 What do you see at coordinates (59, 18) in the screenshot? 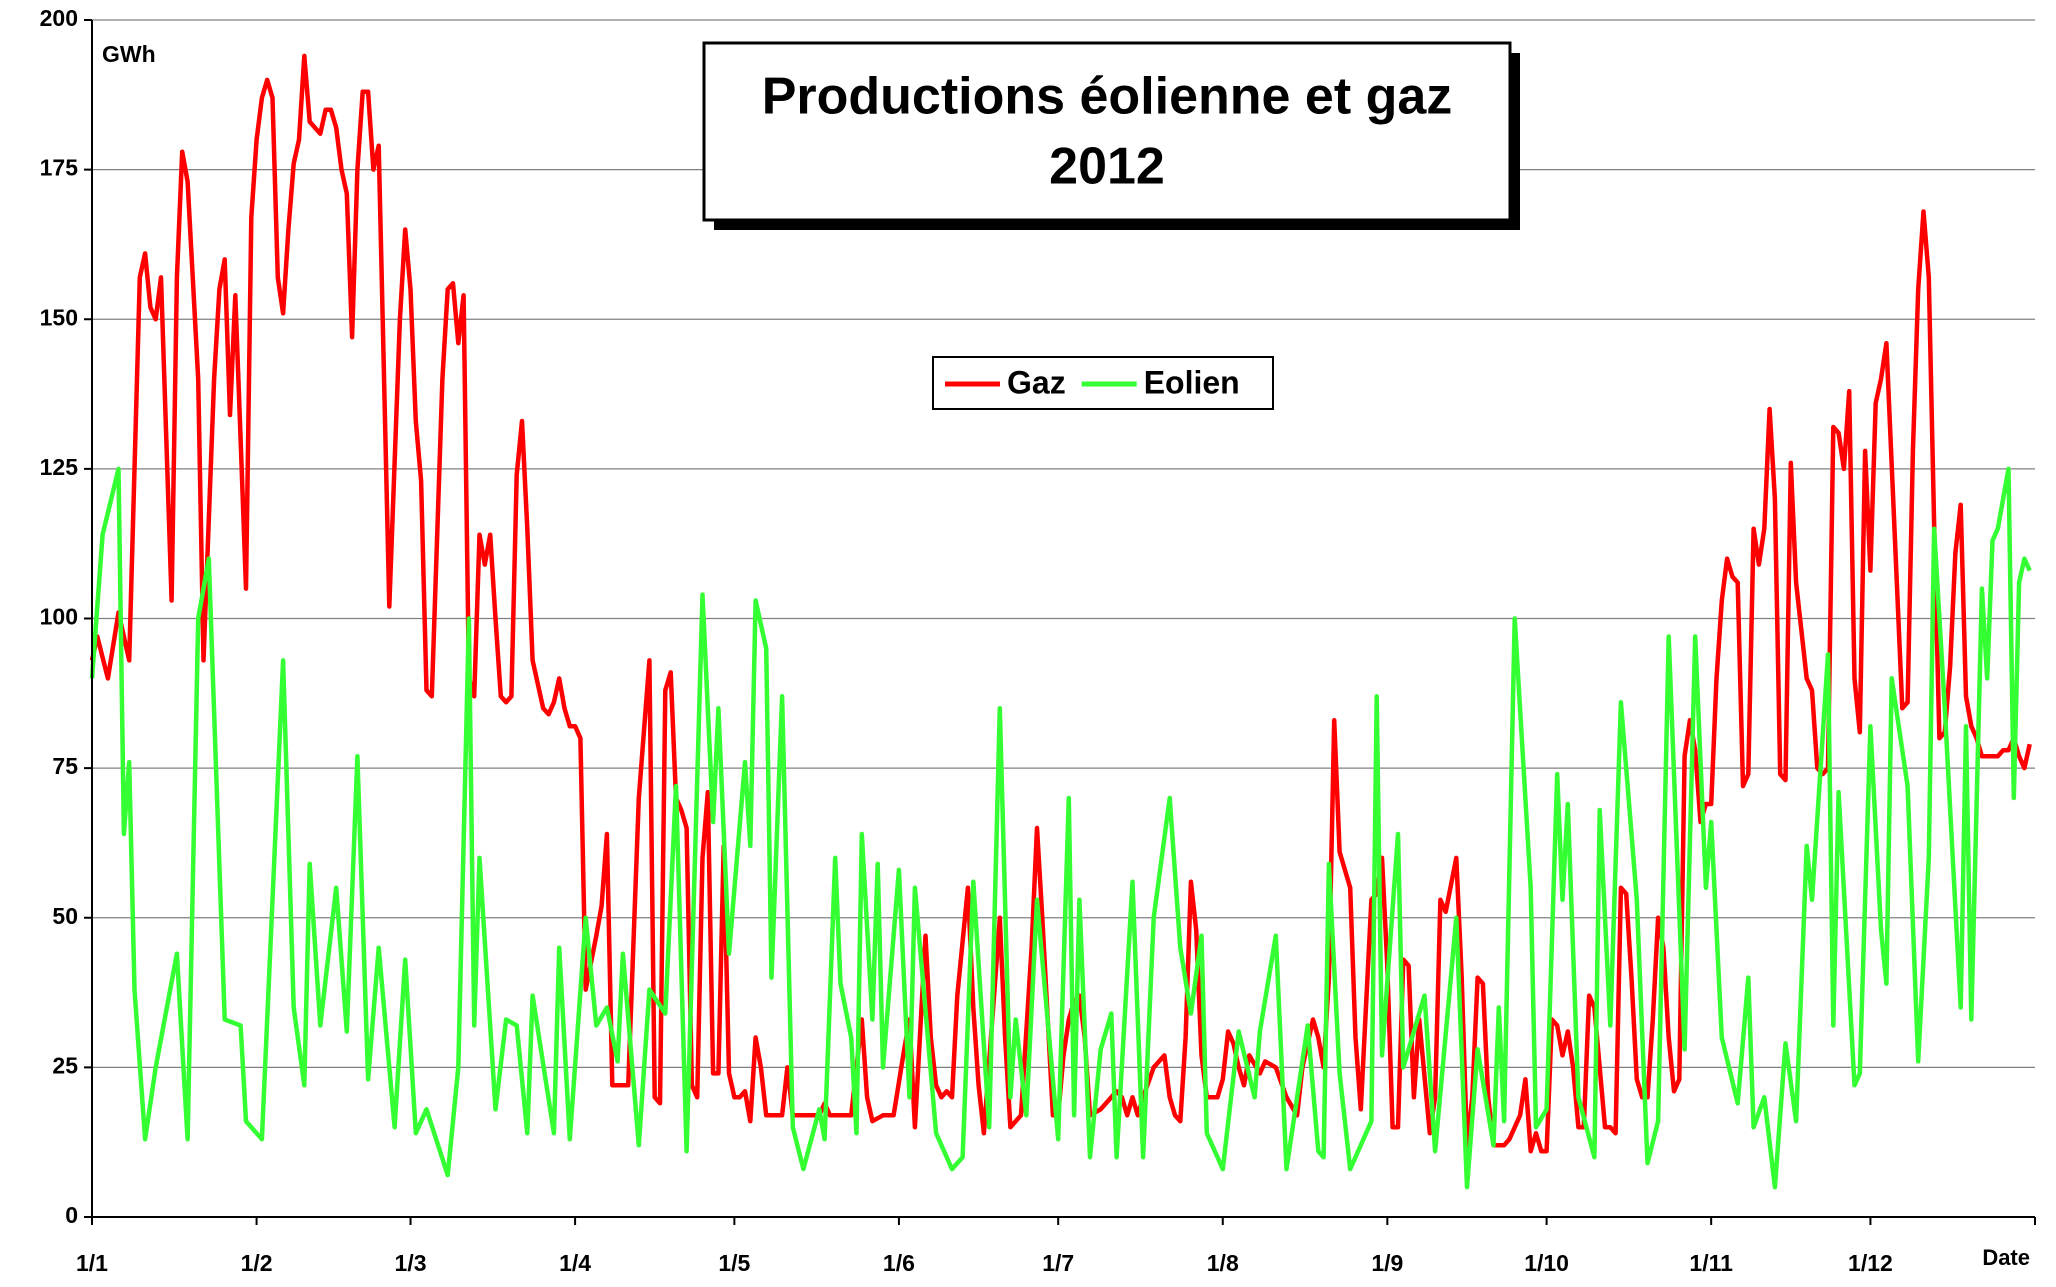
I see `y-tick-label: 200` at bounding box center [59, 18].